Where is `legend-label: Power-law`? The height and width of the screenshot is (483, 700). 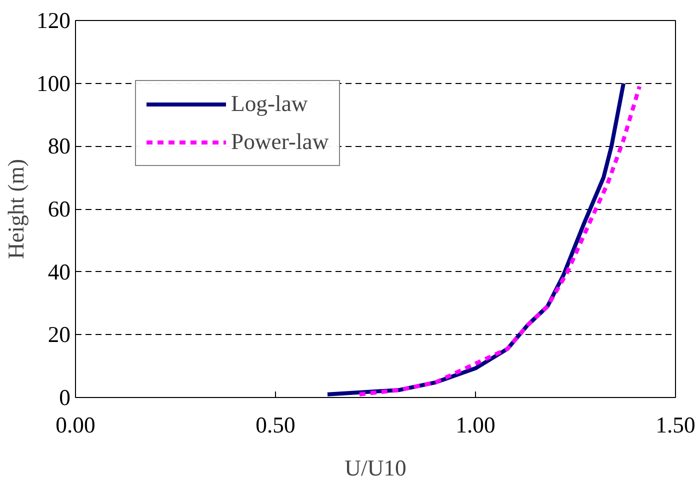
legend-label: Power-law is located at coordinates (280, 142).